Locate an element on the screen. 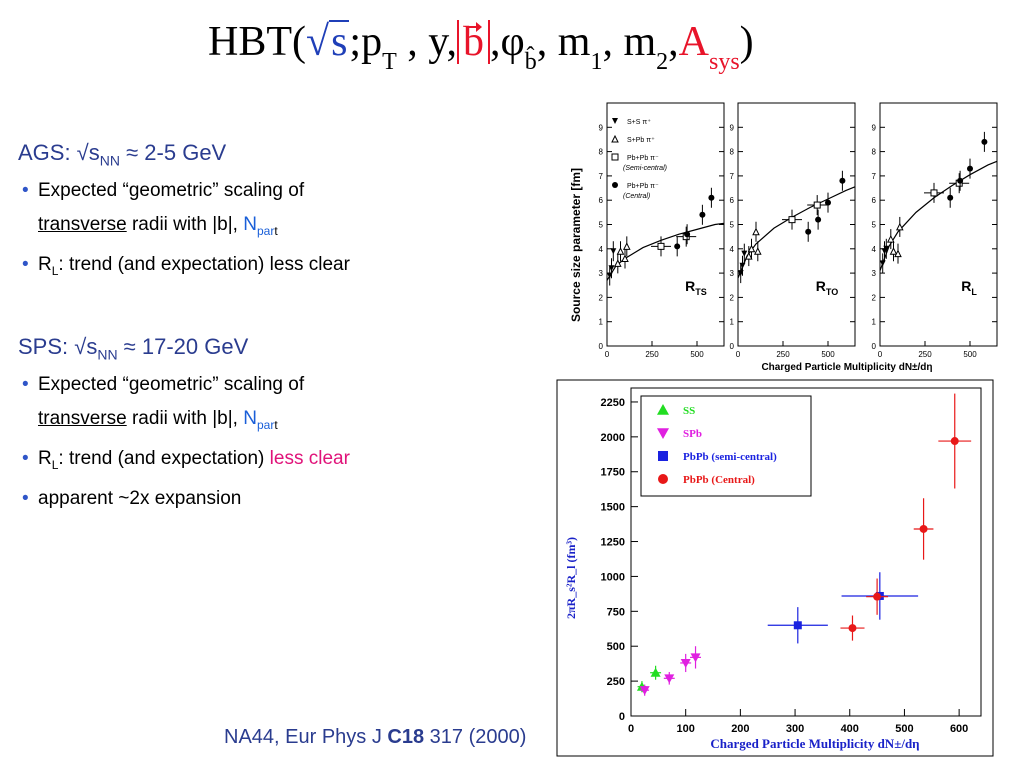 Image resolution: width=1024 pixels, height=768 pixels. title-s: s is located at coordinates (339, 42).